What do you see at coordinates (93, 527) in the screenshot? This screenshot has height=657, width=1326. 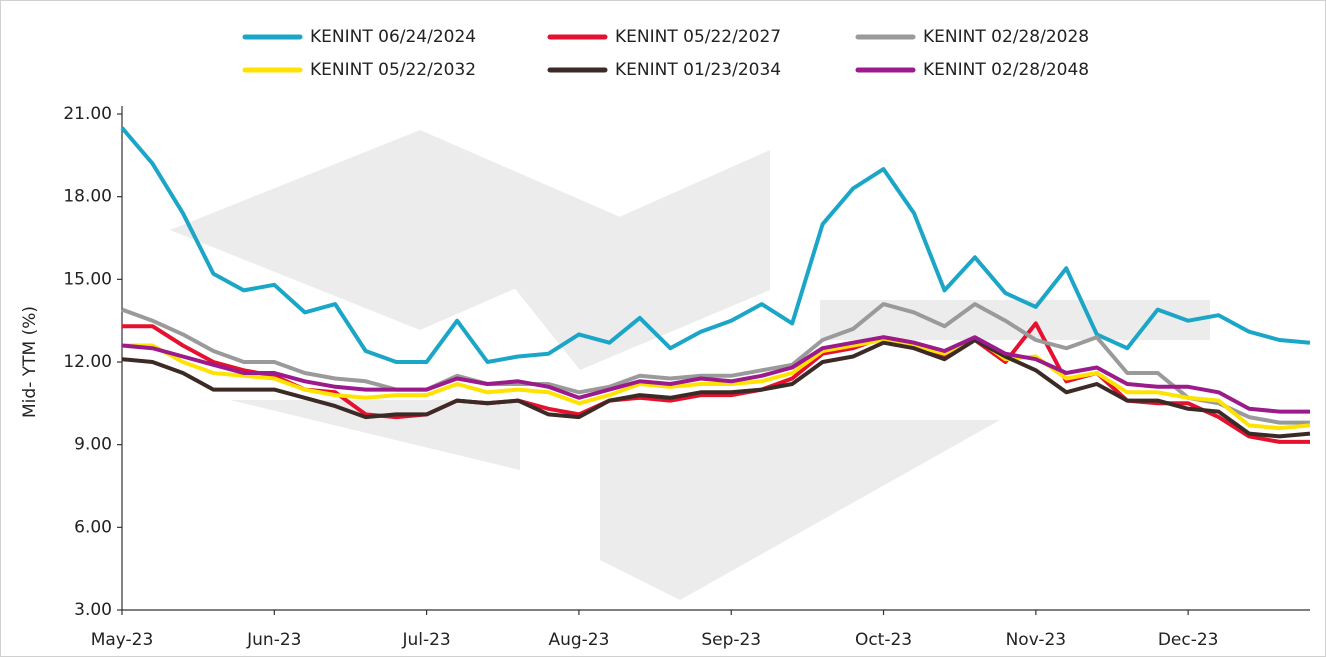 I see `y-tick-label: 6.00` at bounding box center [93, 527].